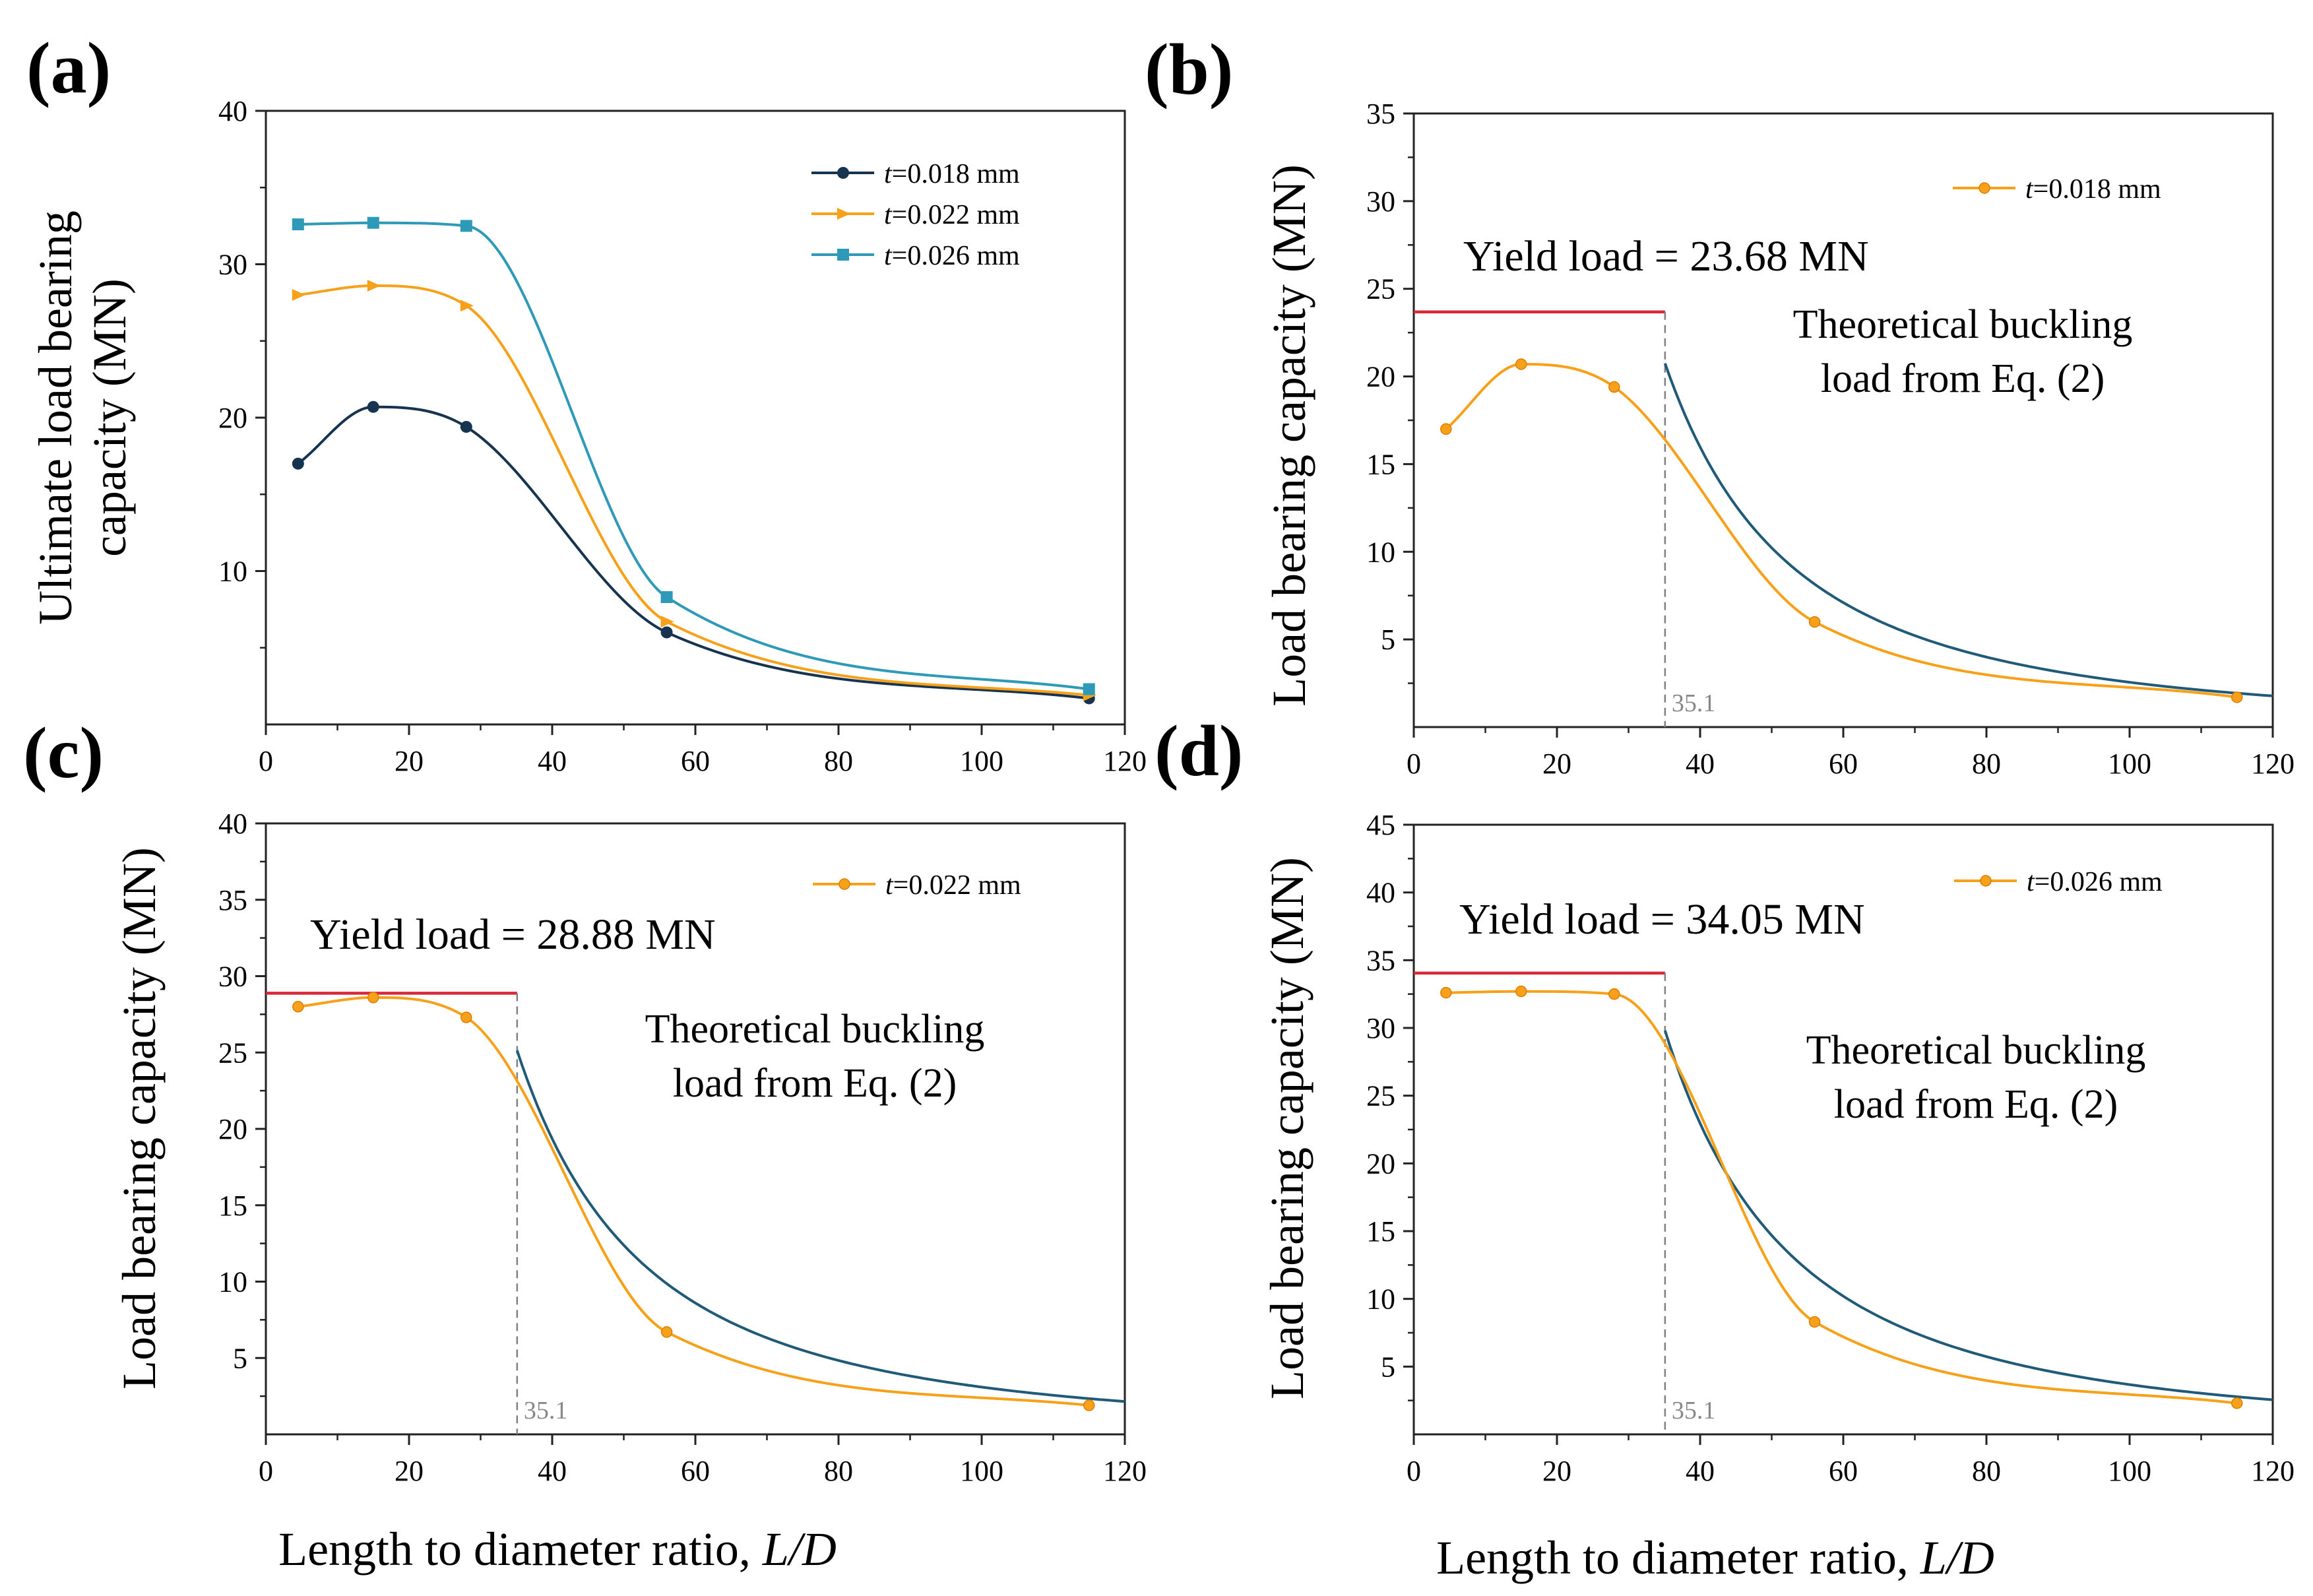 The width and height of the screenshot is (2313, 1596). Describe the element at coordinates (1380, 201) in the screenshot. I see `y-tick-label: 30` at that location.